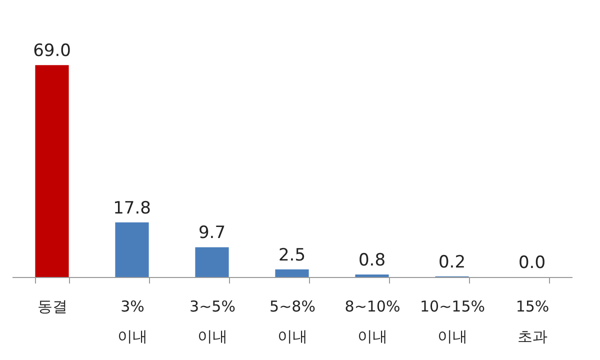 This screenshot has width=600, height=360. Describe the element at coordinates (213, 322) in the screenshot. I see `x-tick-label: 3~5% 이내` at that location.